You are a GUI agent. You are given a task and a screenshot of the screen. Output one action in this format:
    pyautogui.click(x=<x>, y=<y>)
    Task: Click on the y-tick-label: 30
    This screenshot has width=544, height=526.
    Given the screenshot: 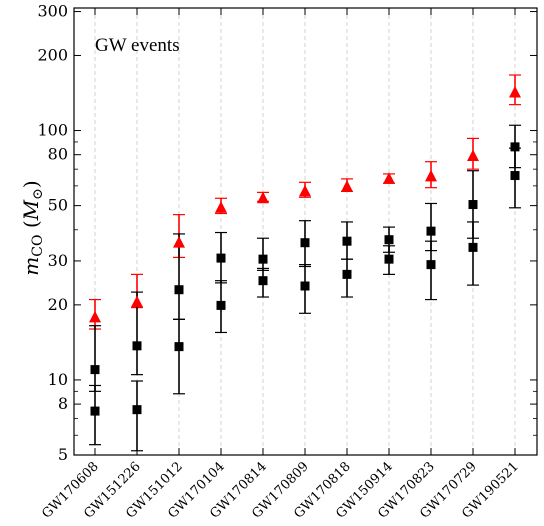 What is the action you would take?
    pyautogui.click(x=58, y=260)
    